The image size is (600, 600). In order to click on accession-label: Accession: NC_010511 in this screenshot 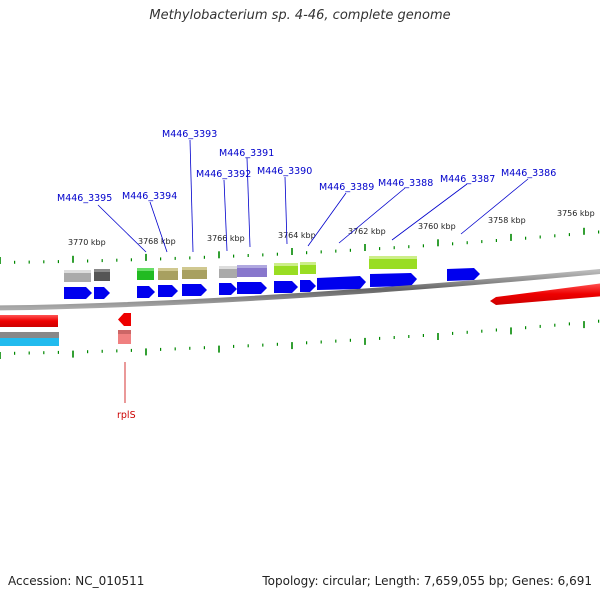, I will do `click(76, 581)`.